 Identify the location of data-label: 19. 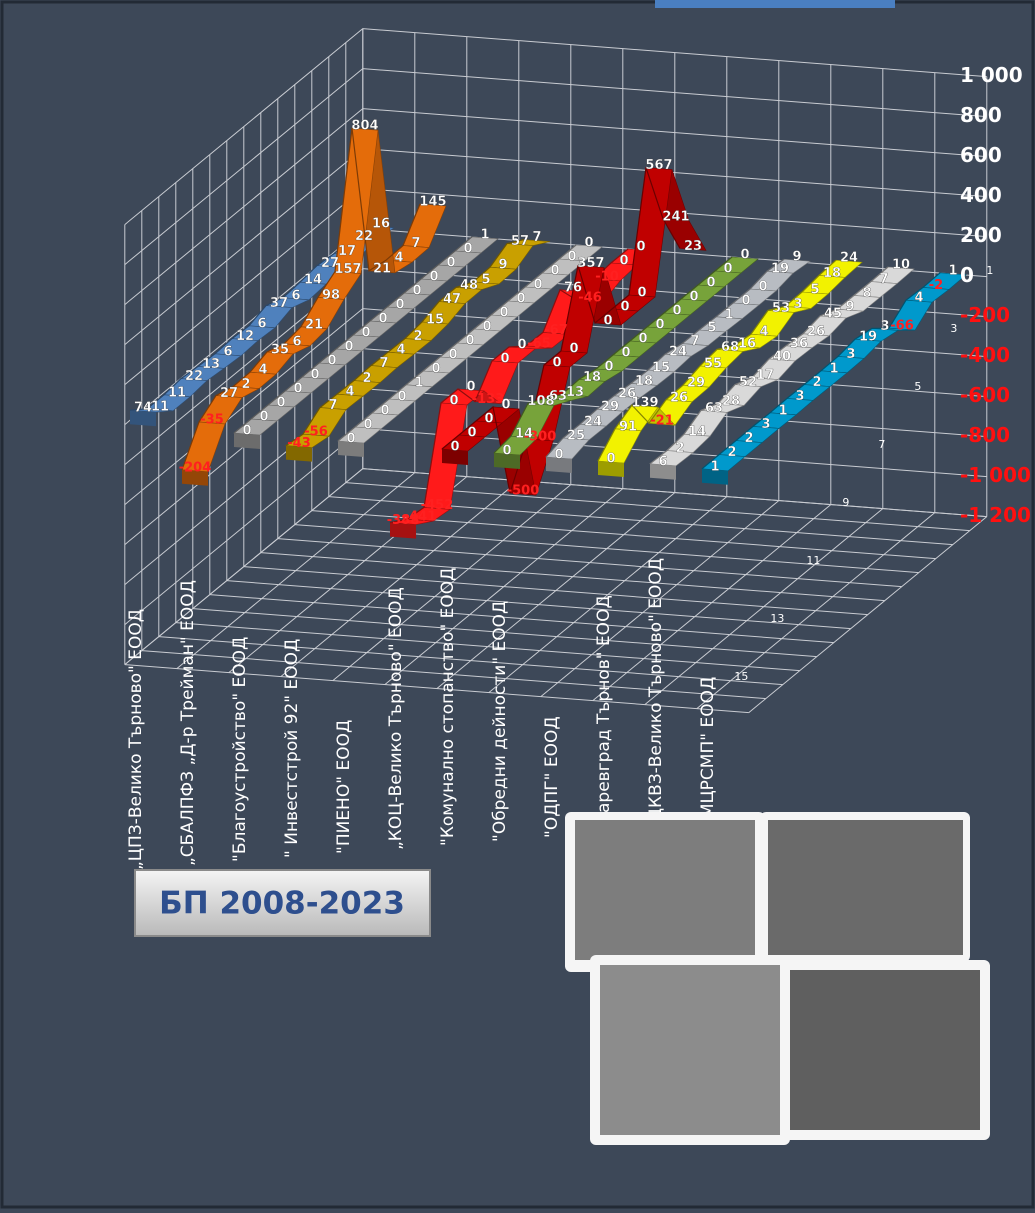
(780, 269).